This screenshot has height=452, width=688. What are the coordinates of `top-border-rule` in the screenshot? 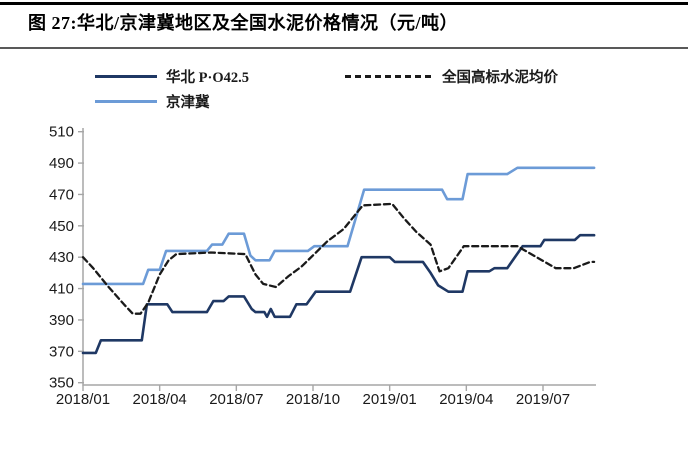 It's located at (344, 3).